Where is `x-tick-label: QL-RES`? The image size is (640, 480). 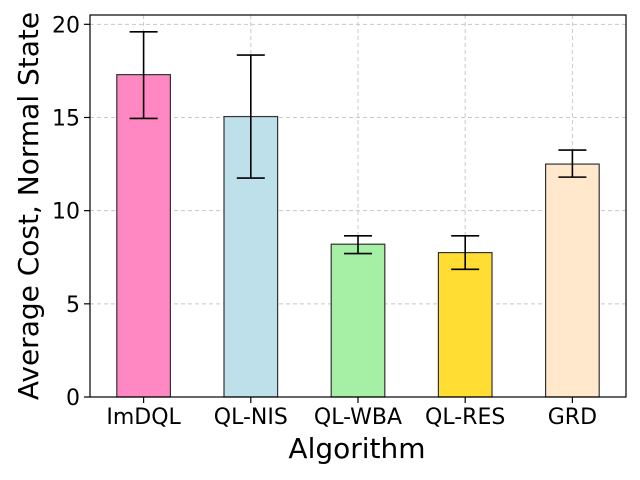
x-tick-label: QL-RES is located at coordinates (465, 417).